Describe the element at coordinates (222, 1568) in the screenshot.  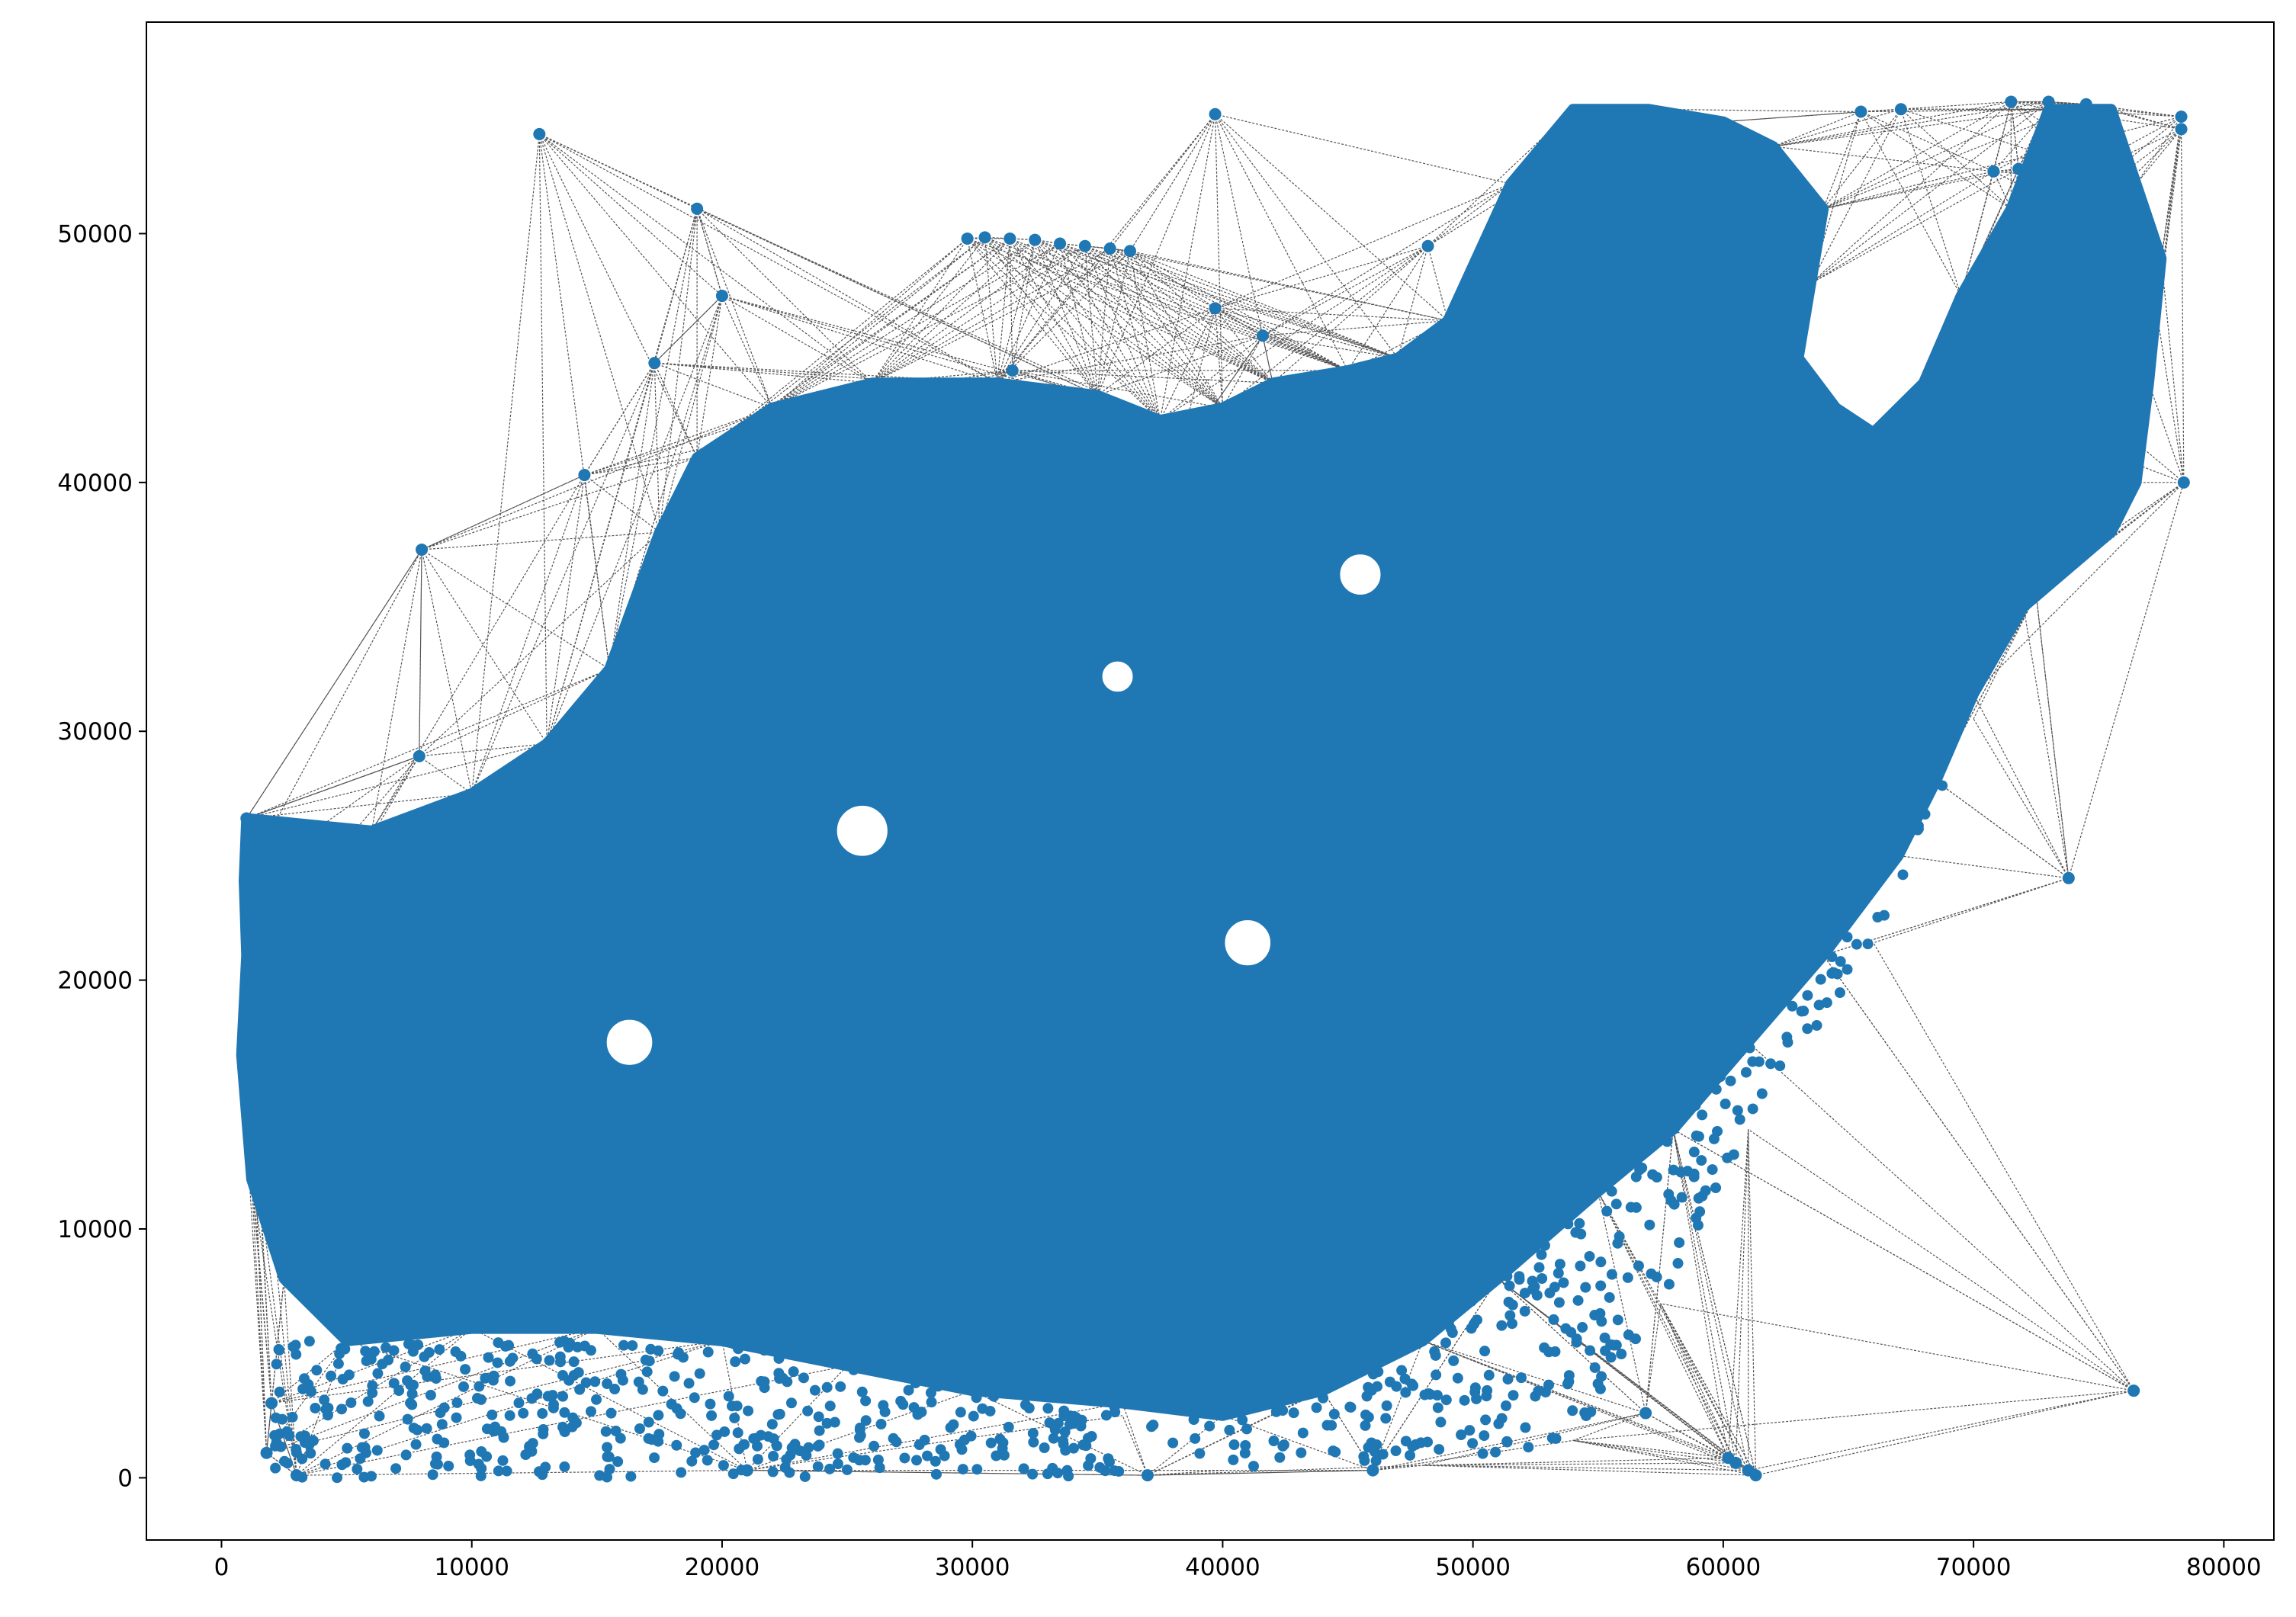
I see `x-tick-label-0: 0` at that location.